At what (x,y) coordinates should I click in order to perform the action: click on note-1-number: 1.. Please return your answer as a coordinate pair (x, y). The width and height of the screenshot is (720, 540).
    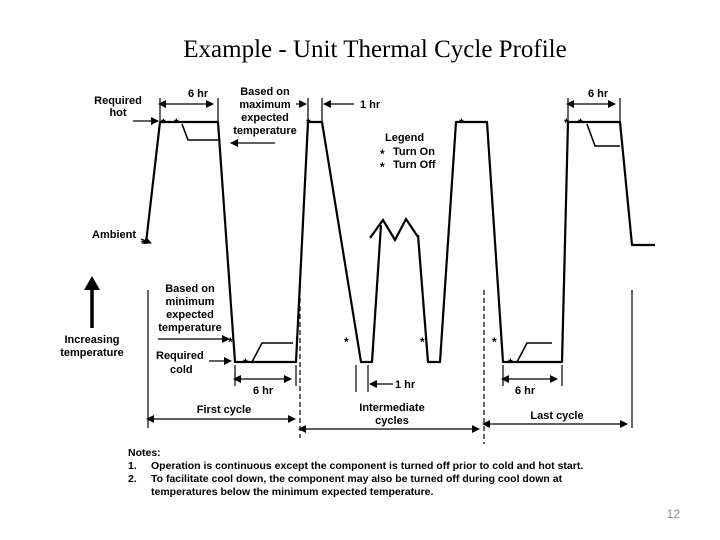
    Looking at the image, I should click on (132, 466).